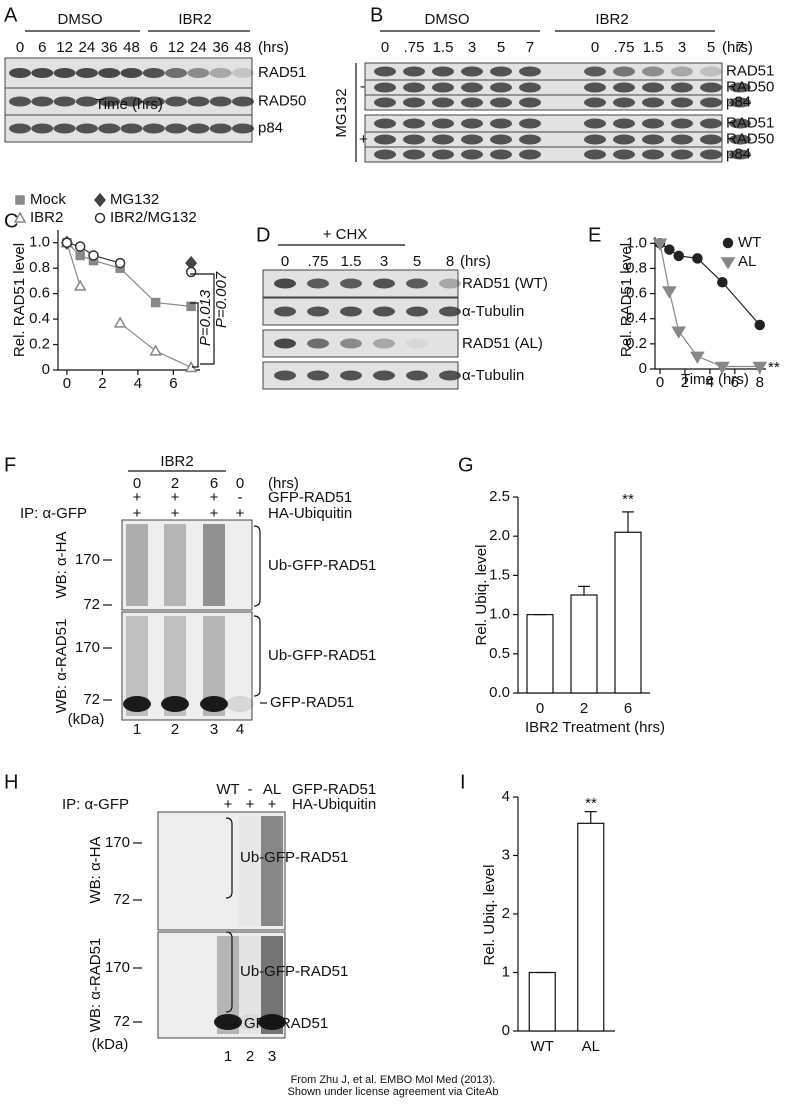 The image size is (787, 1104). I want to click on x-axis-label: Time (hrs), so click(715, 379).